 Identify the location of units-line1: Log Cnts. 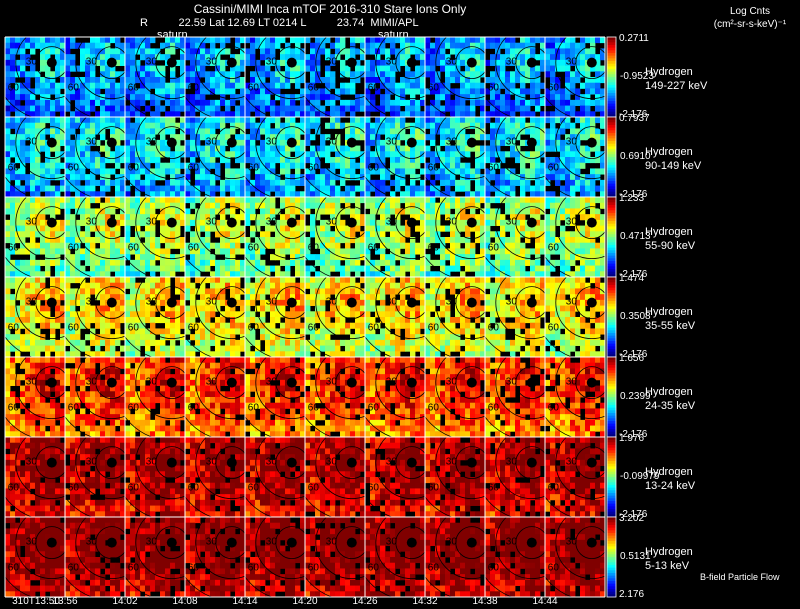
(750, 11).